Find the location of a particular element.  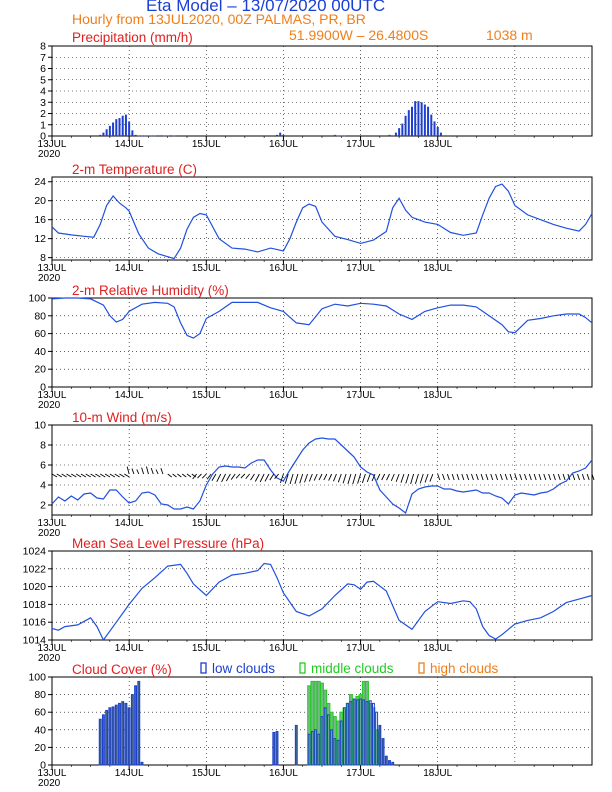

mslp-year-label: 2020 is located at coordinates (49, 658).